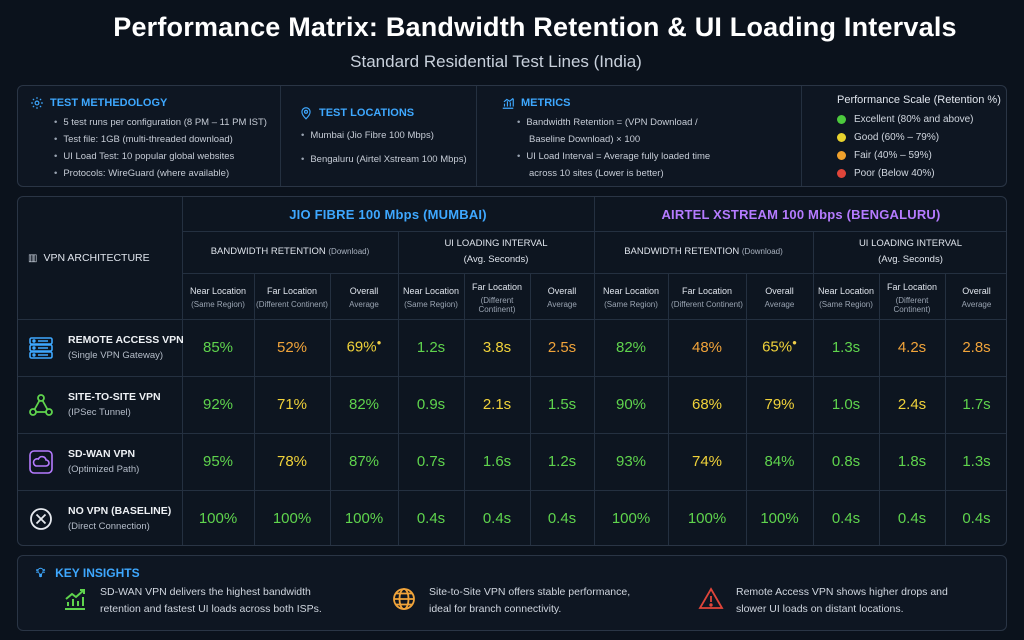 The image size is (1024, 640). I want to click on locations-heading: TEST LOCATIONS, so click(356, 113).